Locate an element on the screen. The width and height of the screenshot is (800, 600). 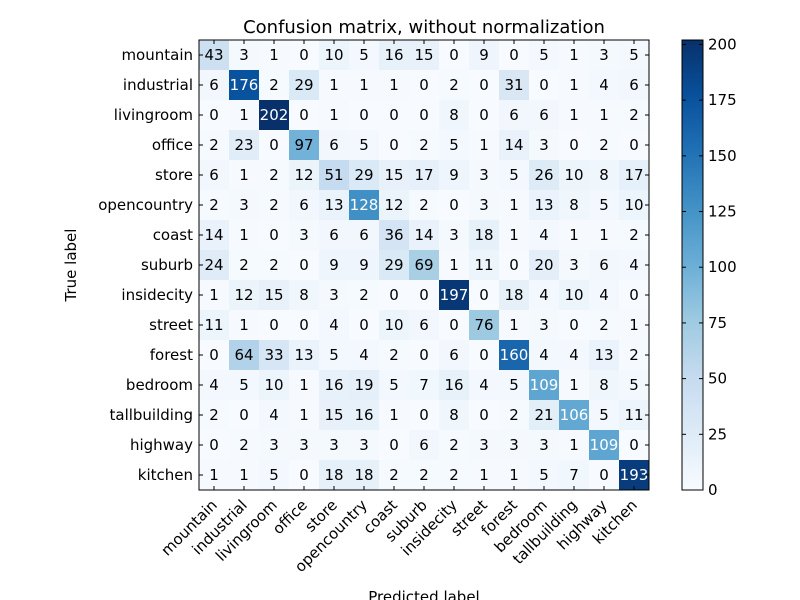
cell-value-label: 24 is located at coordinates (213, 265).